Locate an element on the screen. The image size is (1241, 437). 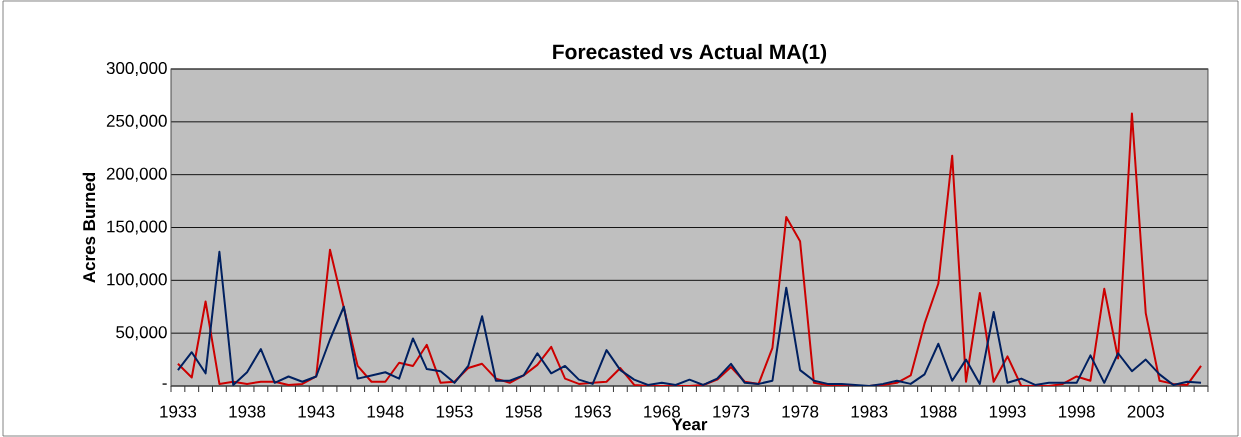
y-tick-label: - is located at coordinates (164, 384).